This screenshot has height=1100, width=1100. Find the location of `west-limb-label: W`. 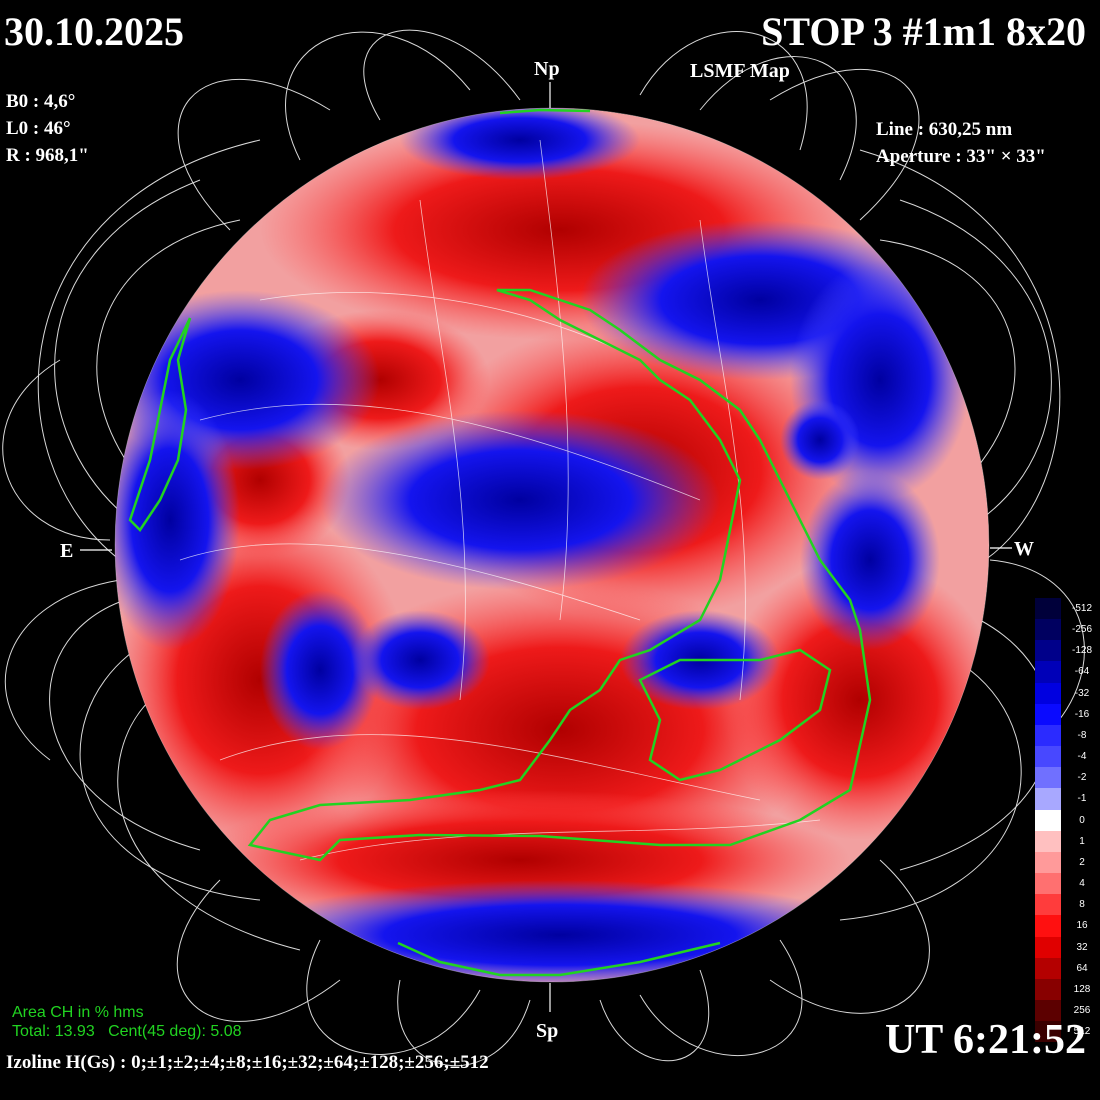

west-limb-label: W is located at coordinates (1024, 549).